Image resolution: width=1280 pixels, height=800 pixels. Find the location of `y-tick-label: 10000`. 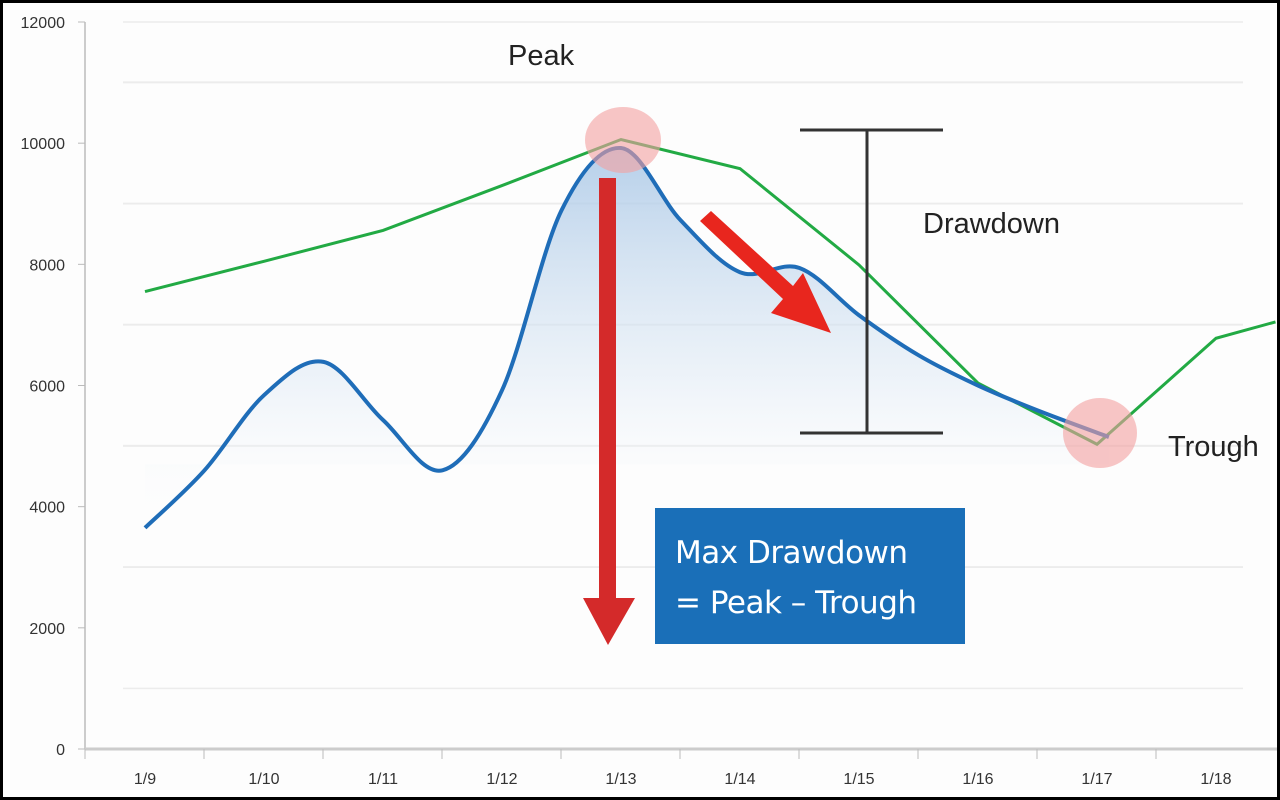

y-tick-label: 10000 is located at coordinates (43, 144).